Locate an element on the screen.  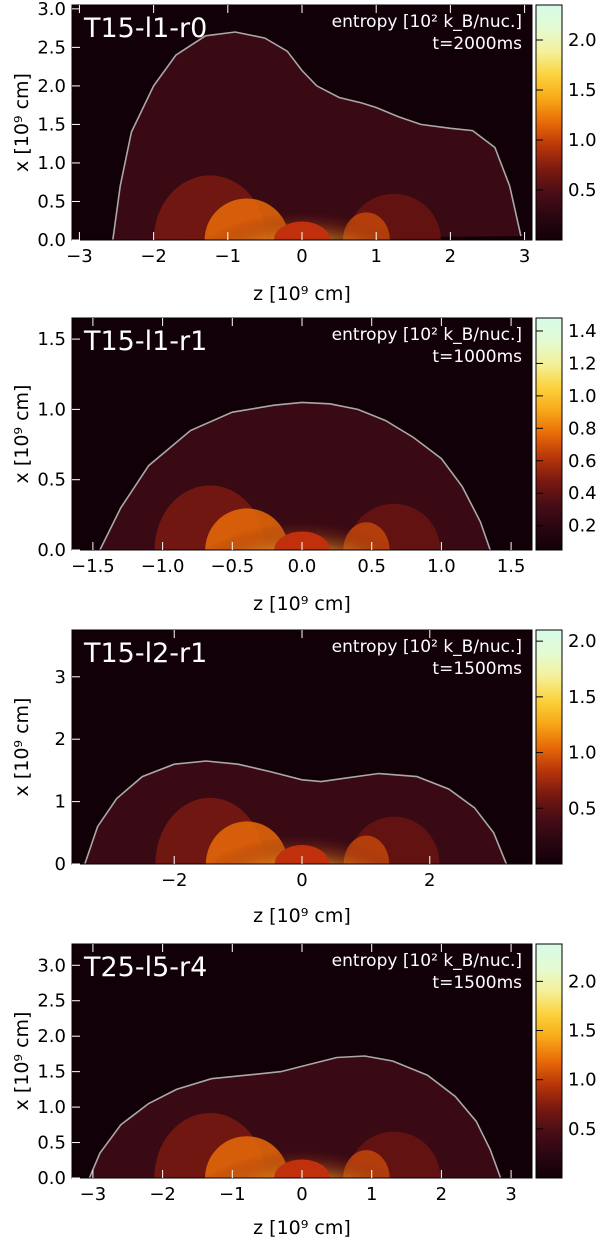
model-title: T15-l2-r1 is located at coordinates (145, 653).